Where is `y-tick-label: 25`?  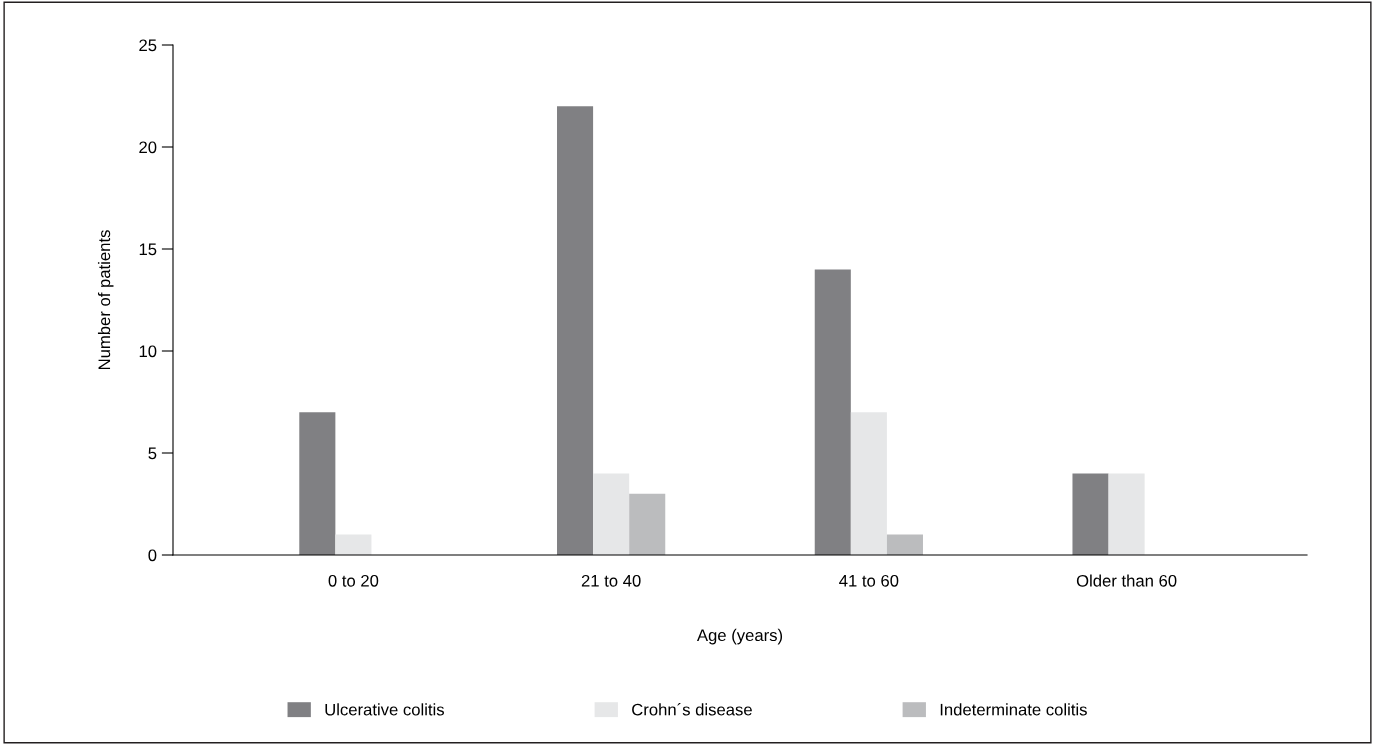
y-tick-label: 25 is located at coordinates (148, 45).